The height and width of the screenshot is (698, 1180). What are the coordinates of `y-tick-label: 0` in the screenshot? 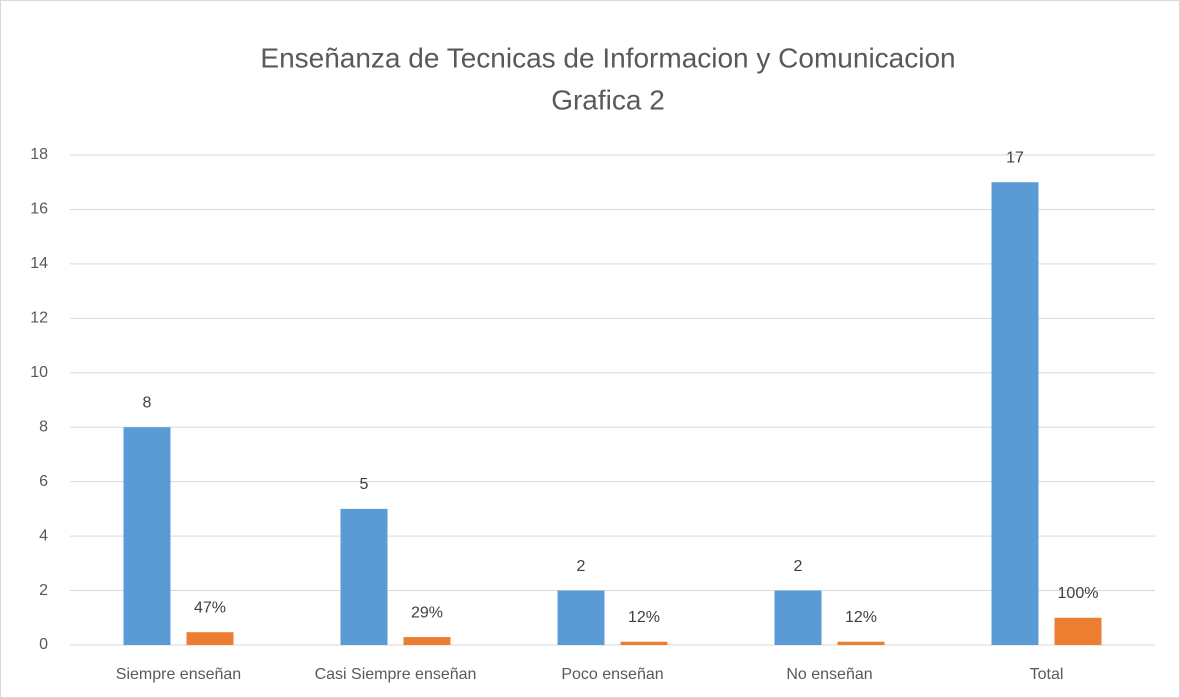 It's located at (43, 644).